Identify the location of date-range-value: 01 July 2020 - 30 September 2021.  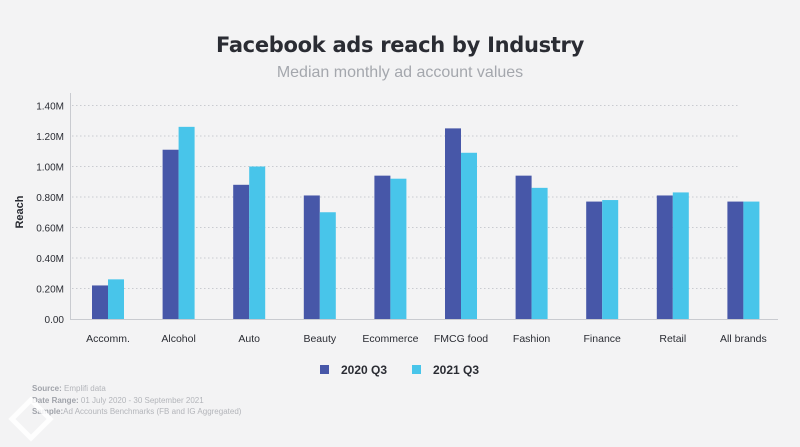
(142, 400).